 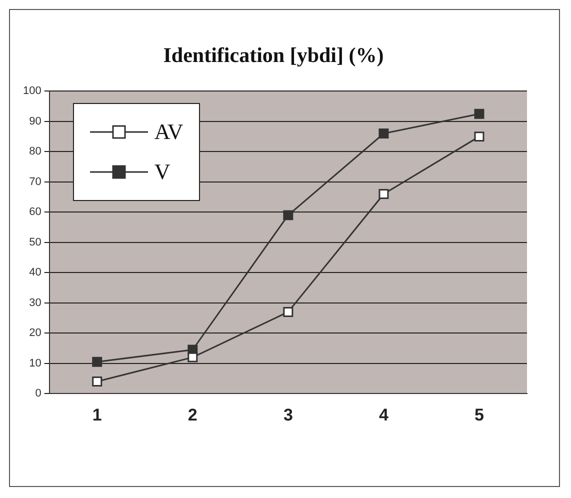 What do you see at coordinates (35, 242) in the screenshot?
I see `y-tick-label: 50` at bounding box center [35, 242].